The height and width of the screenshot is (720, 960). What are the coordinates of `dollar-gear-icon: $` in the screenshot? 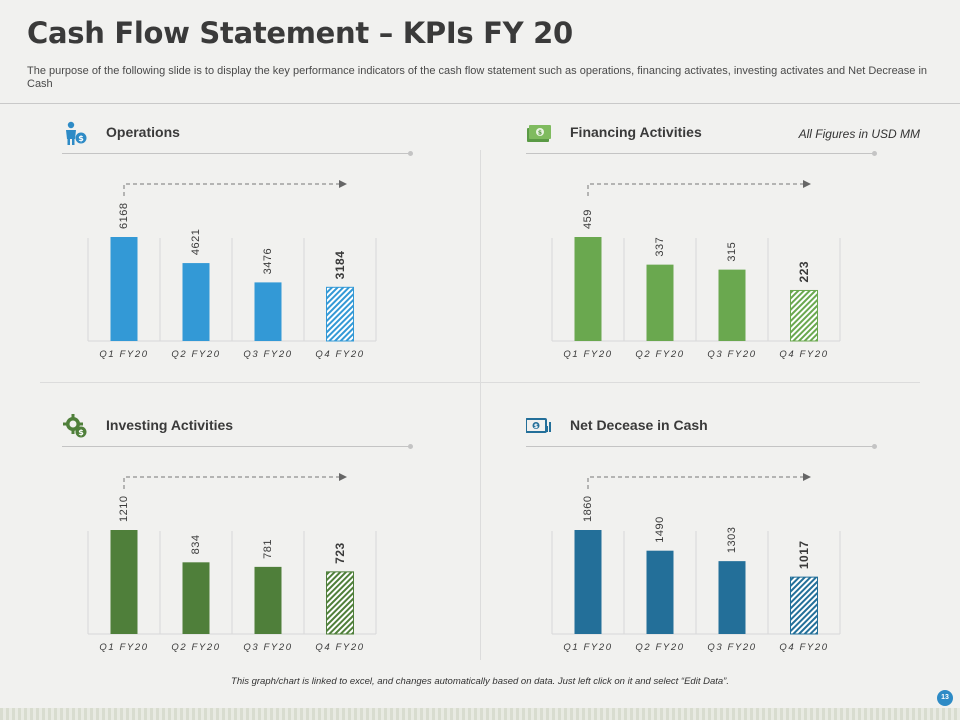 It's located at (75, 426).